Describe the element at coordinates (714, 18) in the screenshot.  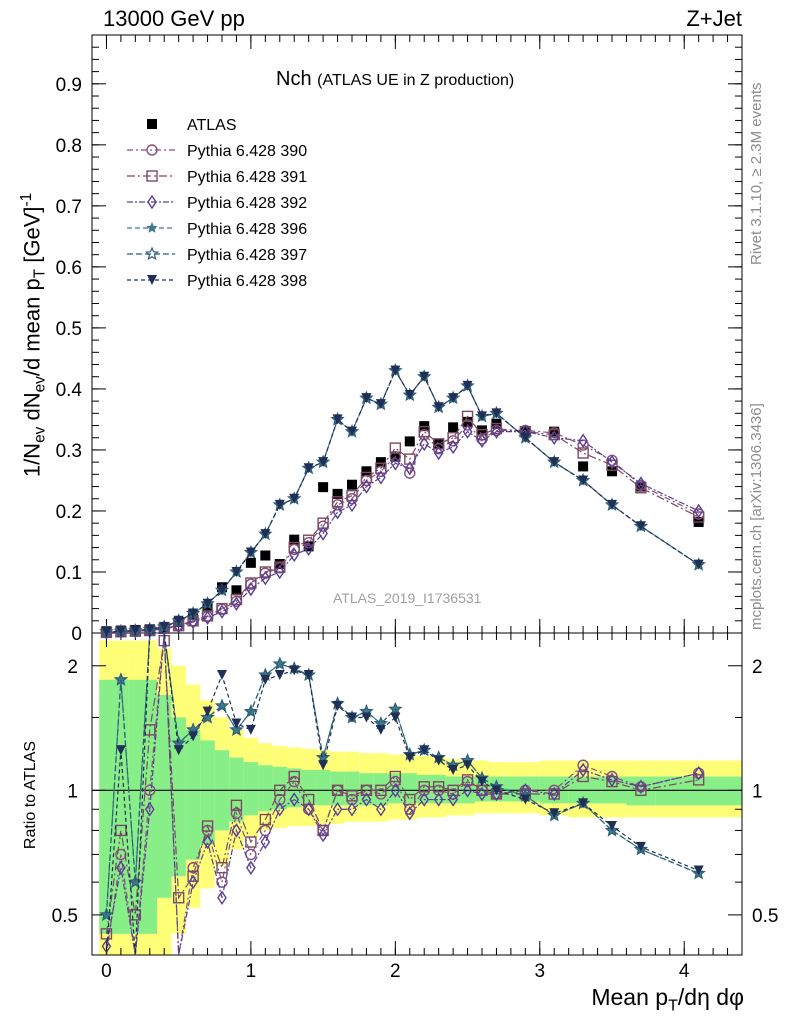
I see `process-label: Z+Jet` at that location.